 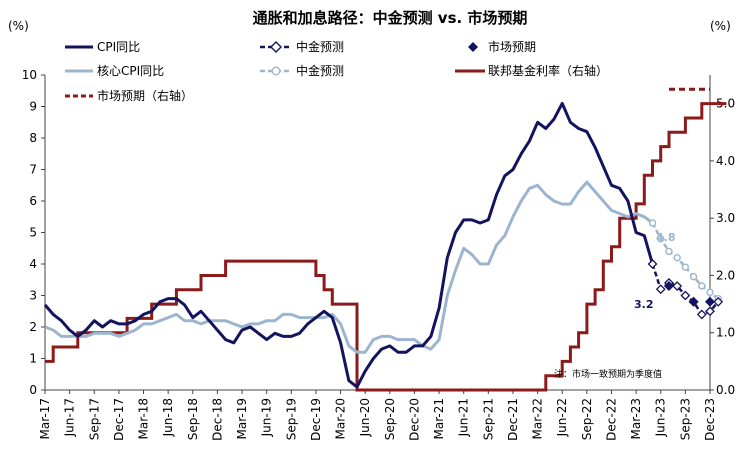 What do you see at coordinates (29, 75) in the screenshot?
I see `left-tick-label: 10` at bounding box center [29, 75].